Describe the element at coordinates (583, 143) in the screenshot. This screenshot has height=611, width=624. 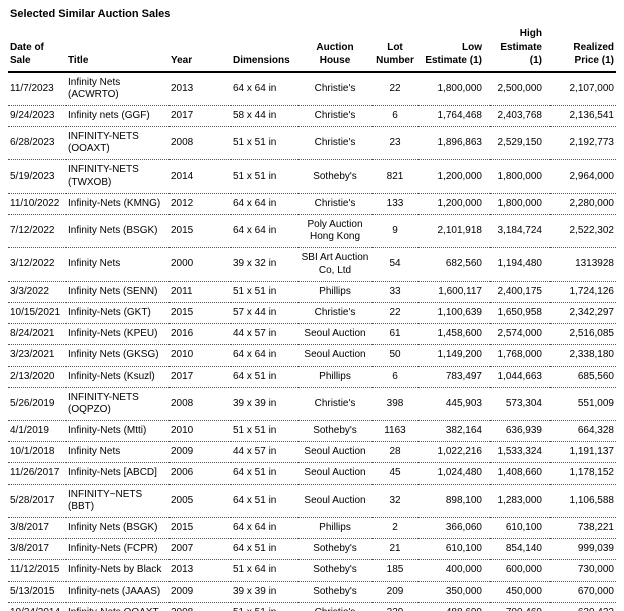
I see `cell-realized-price: 2,192,773` at that location.